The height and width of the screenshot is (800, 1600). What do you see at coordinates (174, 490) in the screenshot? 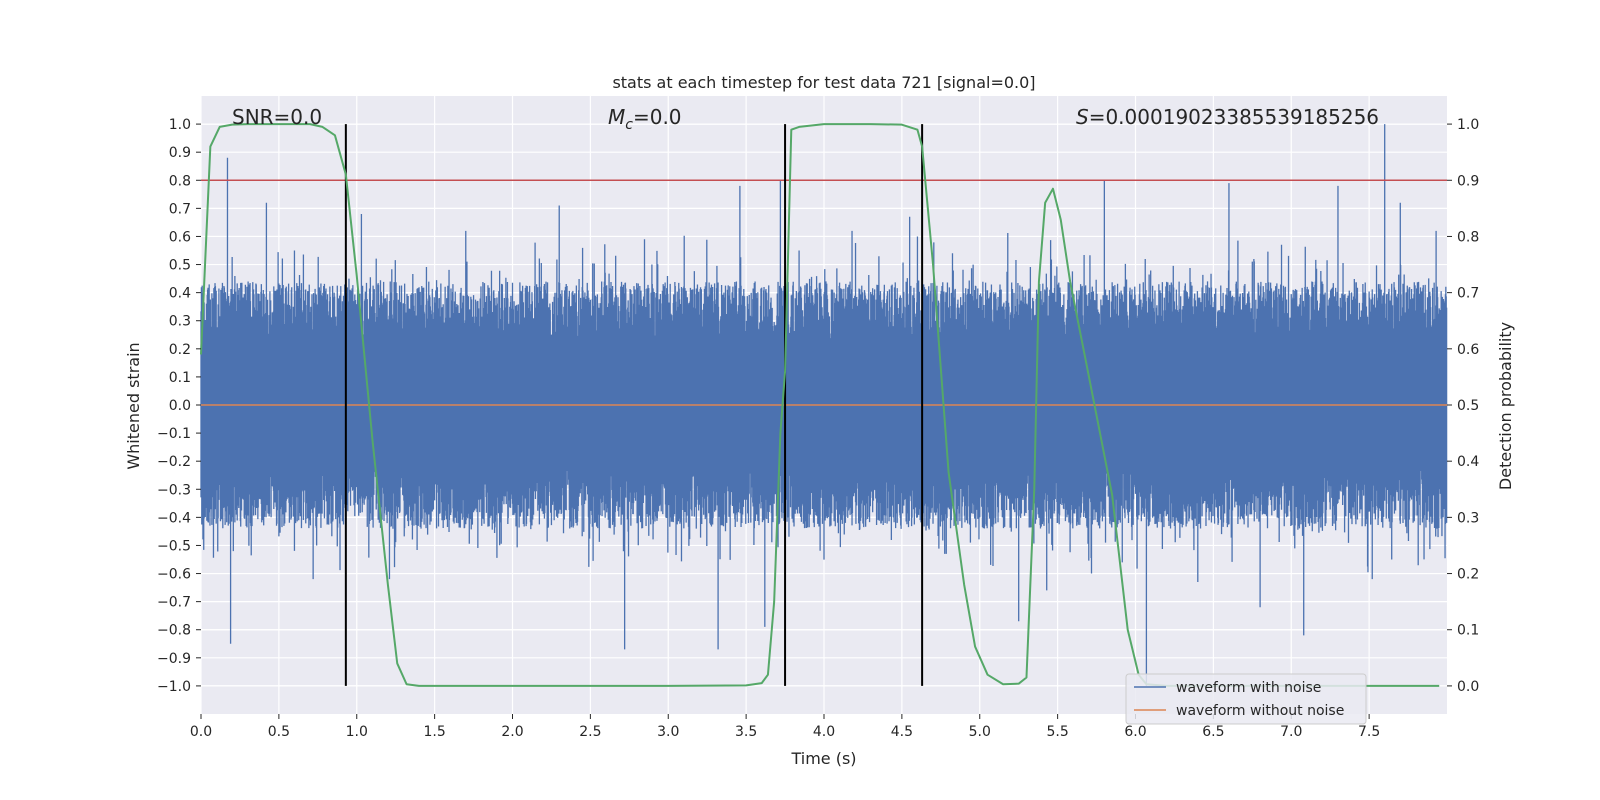
I see `y-tick-label: −0.3` at bounding box center [174, 490].